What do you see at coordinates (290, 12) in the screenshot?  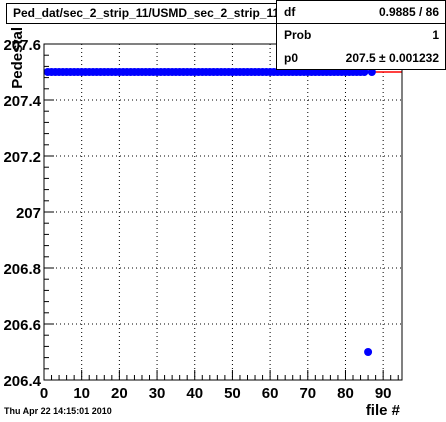 I see `stats-key: df` at bounding box center [290, 12].